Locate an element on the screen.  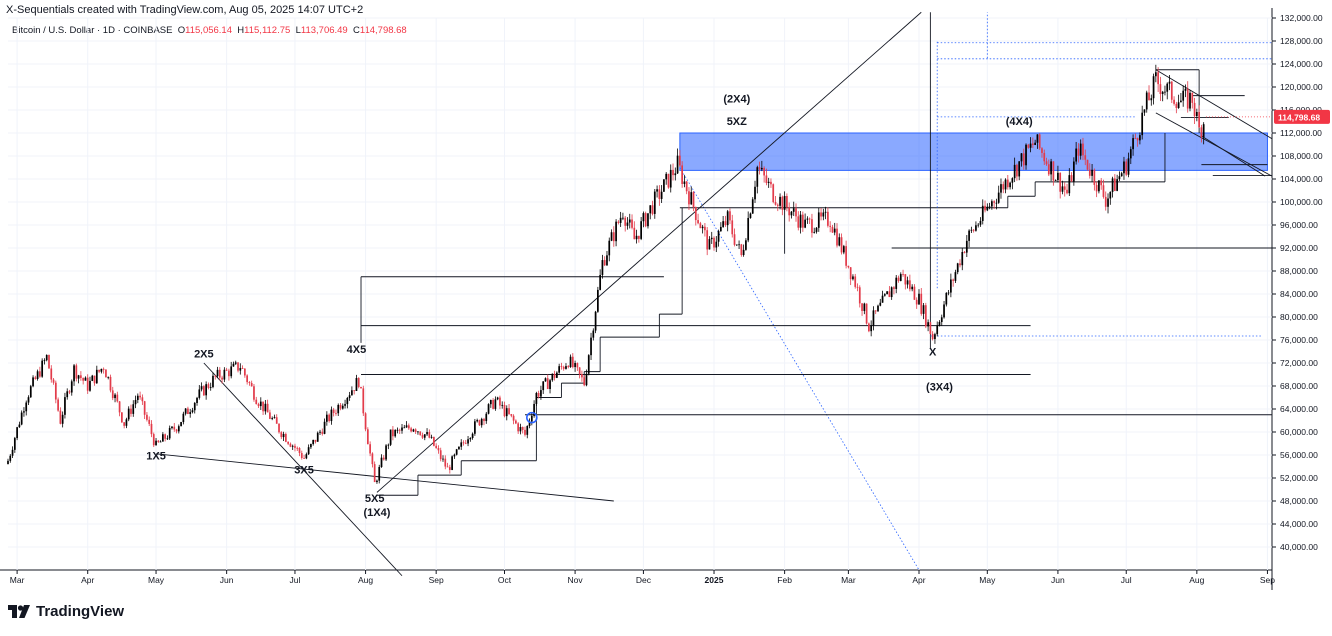
y-tick-label: 72,000.00 is located at coordinates (1299, 363).